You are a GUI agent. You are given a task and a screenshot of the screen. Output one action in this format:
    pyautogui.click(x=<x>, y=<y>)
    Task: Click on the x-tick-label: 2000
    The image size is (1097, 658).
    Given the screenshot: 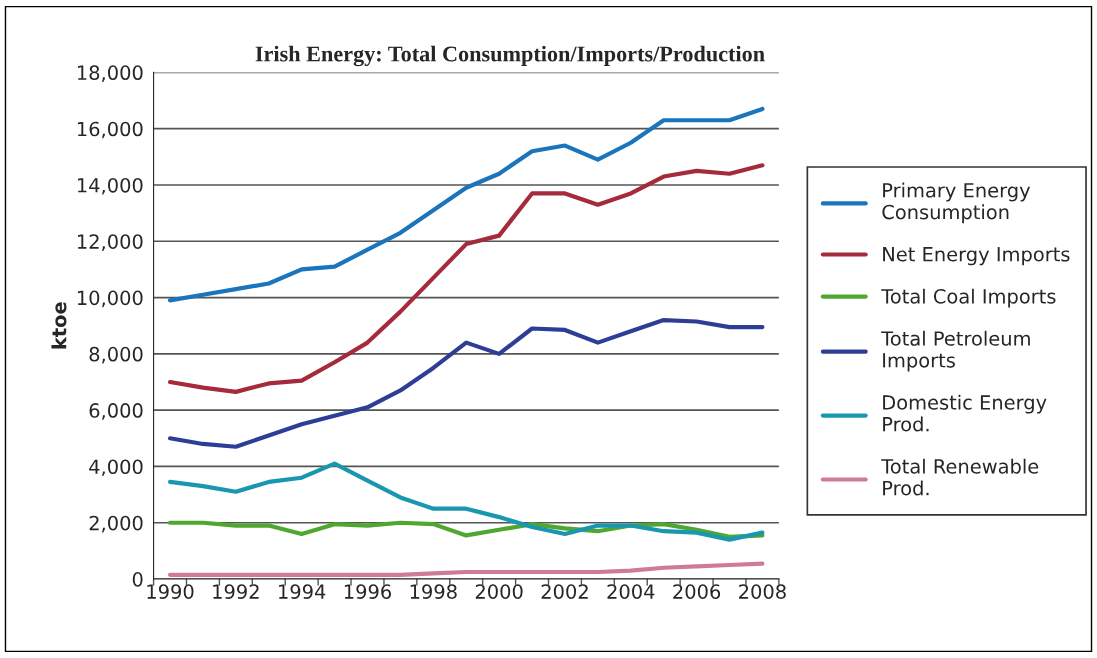 What is the action you would take?
    pyautogui.click(x=499, y=591)
    